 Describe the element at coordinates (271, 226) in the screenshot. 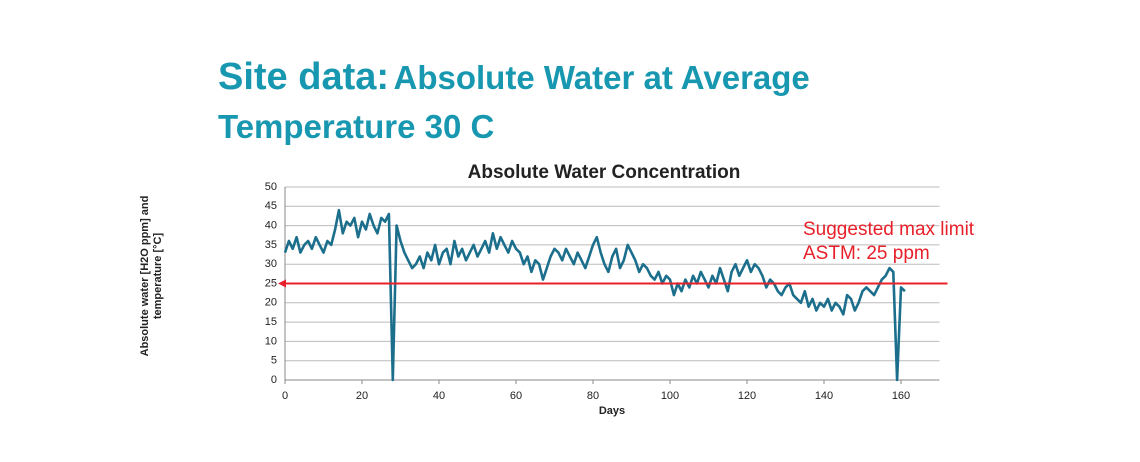

I see `y-tick-label: 40` at that location.